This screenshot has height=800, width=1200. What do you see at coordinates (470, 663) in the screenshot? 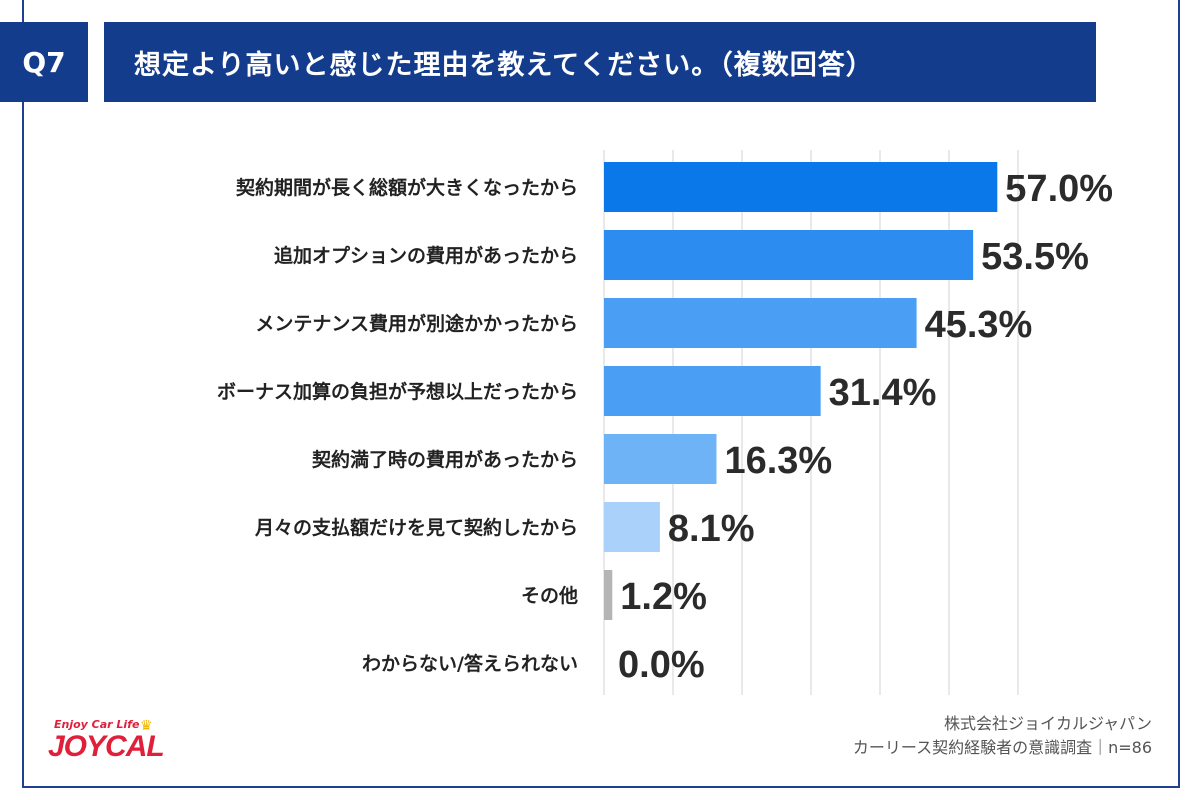
I see `category-label: わからない/答えられない` at bounding box center [470, 663].